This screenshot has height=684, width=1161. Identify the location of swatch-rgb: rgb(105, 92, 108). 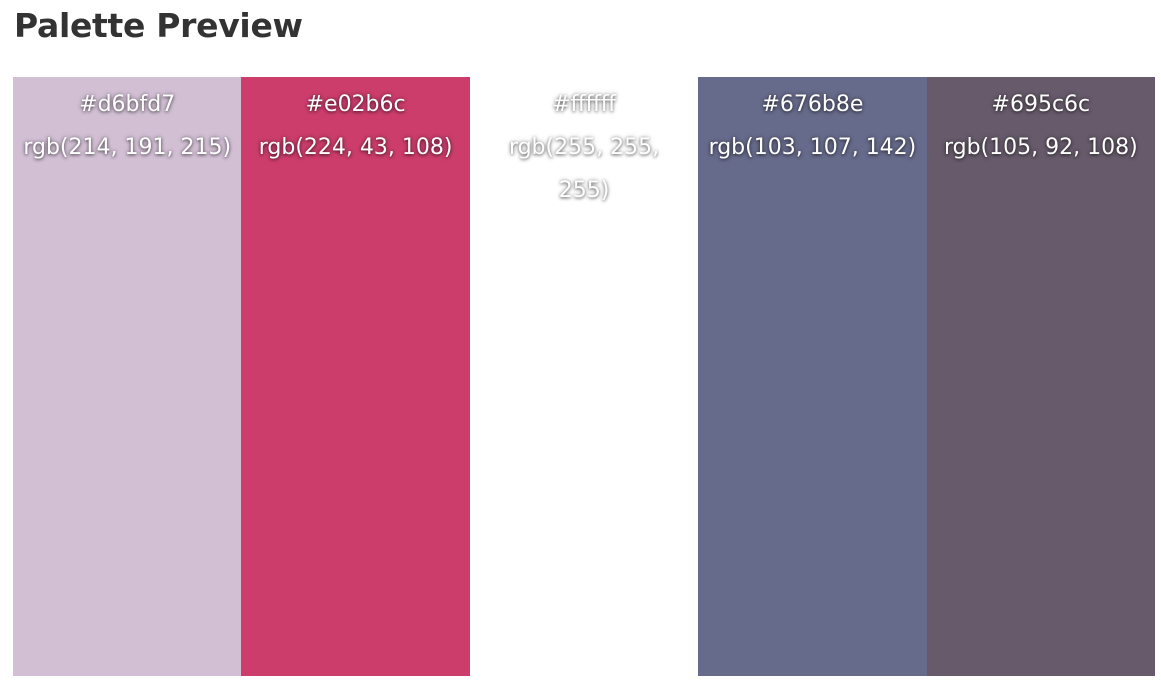
(1040, 147).